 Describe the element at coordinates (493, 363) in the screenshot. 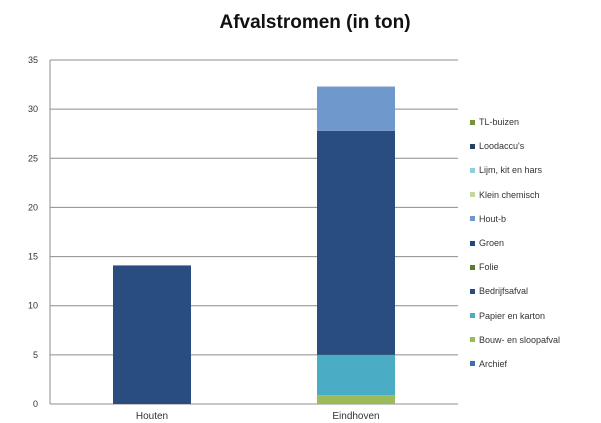

I see `legend-label: Archief` at that location.